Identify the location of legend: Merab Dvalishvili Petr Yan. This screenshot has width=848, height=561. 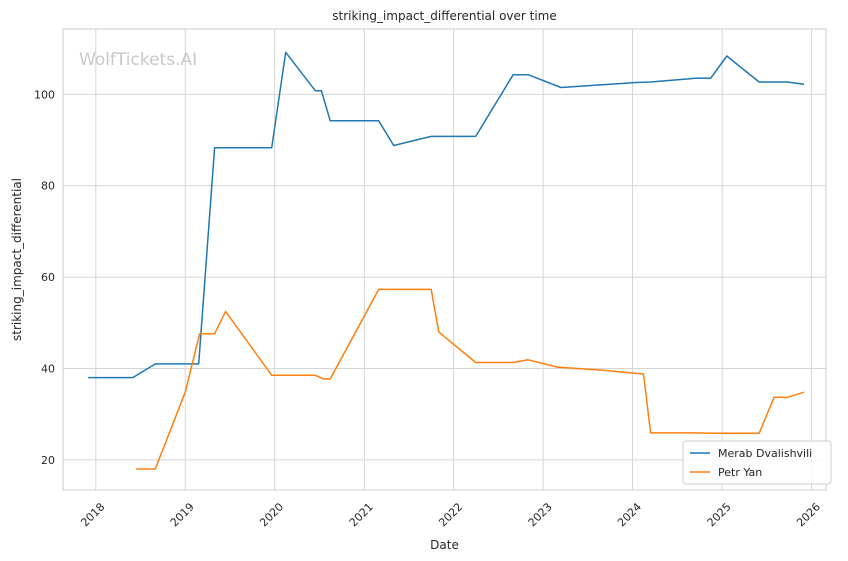
(757, 462).